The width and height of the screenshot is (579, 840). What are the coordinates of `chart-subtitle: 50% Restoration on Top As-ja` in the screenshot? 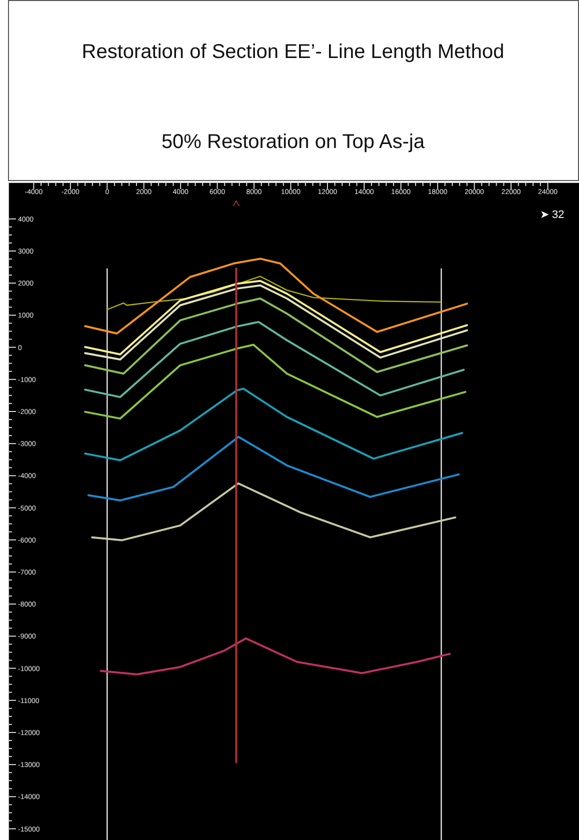 It's located at (293, 142).